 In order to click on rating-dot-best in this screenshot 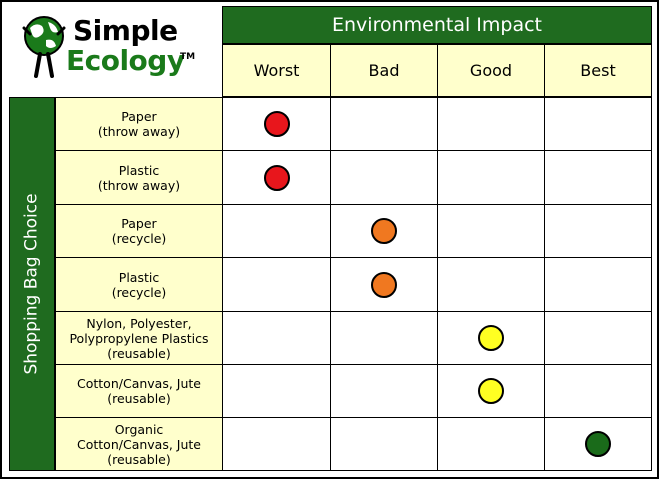, I will do `click(598, 444)`.